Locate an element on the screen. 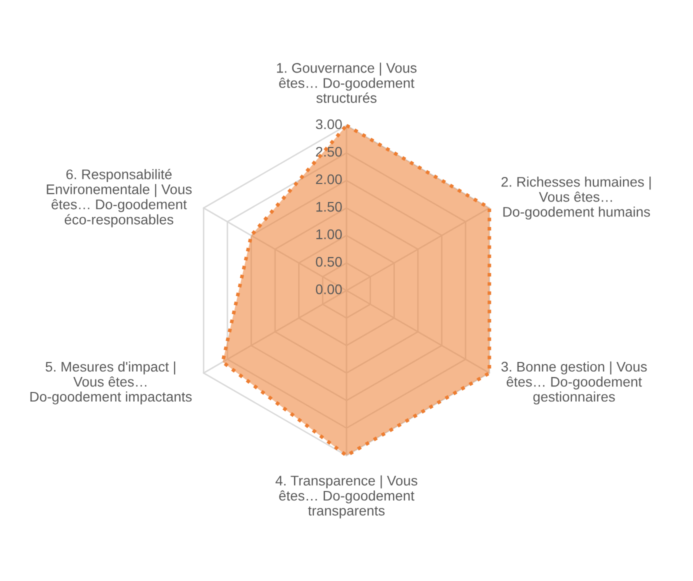 The image size is (693, 581). spoke-label: 6. Responsabilité Environementale | Vous êtes… Do-goodement éco-responsables is located at coordinates (119, 198).